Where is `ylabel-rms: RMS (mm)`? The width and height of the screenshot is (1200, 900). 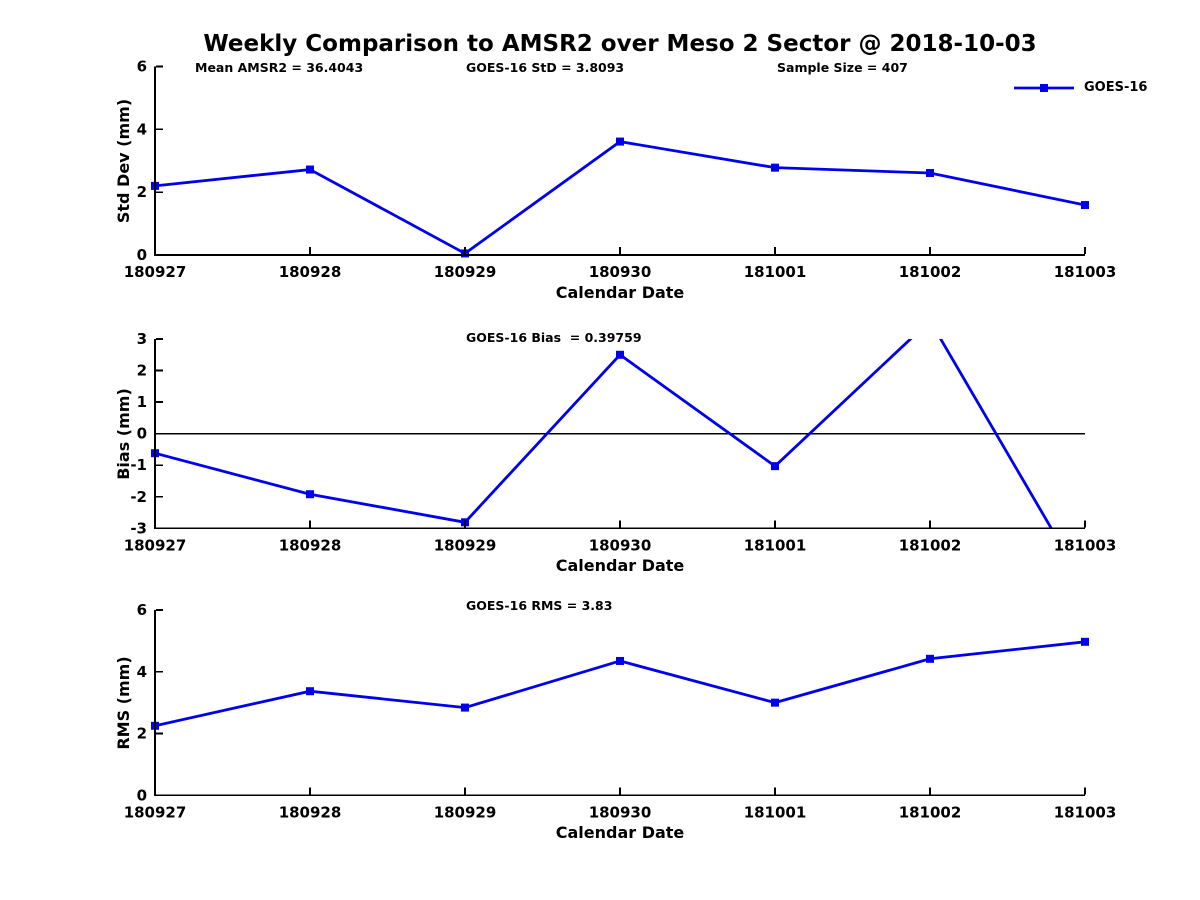
ylabel-rms: RMS (mm) is located at coordinates (123, 703).